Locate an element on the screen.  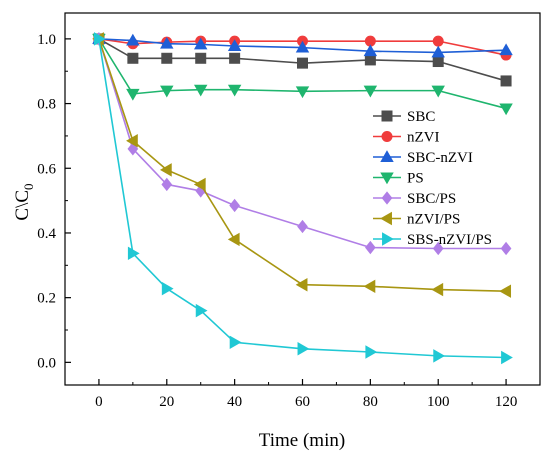
series-sbc-nzvi is located at coordinates (302, 45).